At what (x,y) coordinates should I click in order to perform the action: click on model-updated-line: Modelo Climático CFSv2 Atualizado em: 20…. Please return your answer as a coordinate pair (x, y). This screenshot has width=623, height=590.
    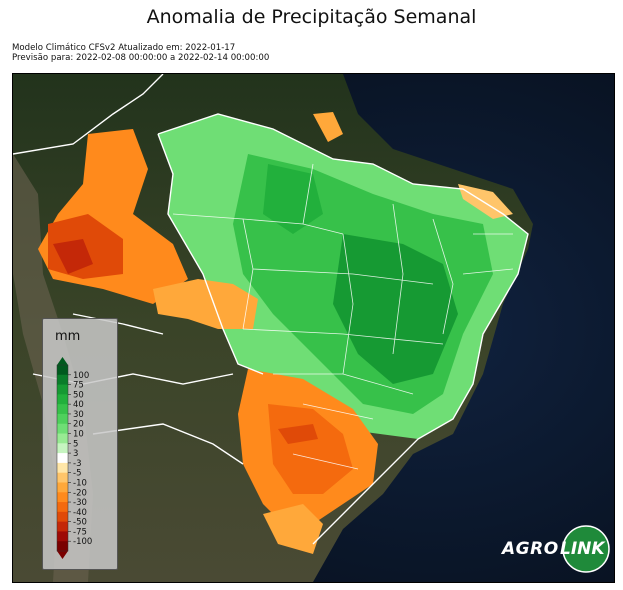
    Looking at the image, I should click on (124, 48).